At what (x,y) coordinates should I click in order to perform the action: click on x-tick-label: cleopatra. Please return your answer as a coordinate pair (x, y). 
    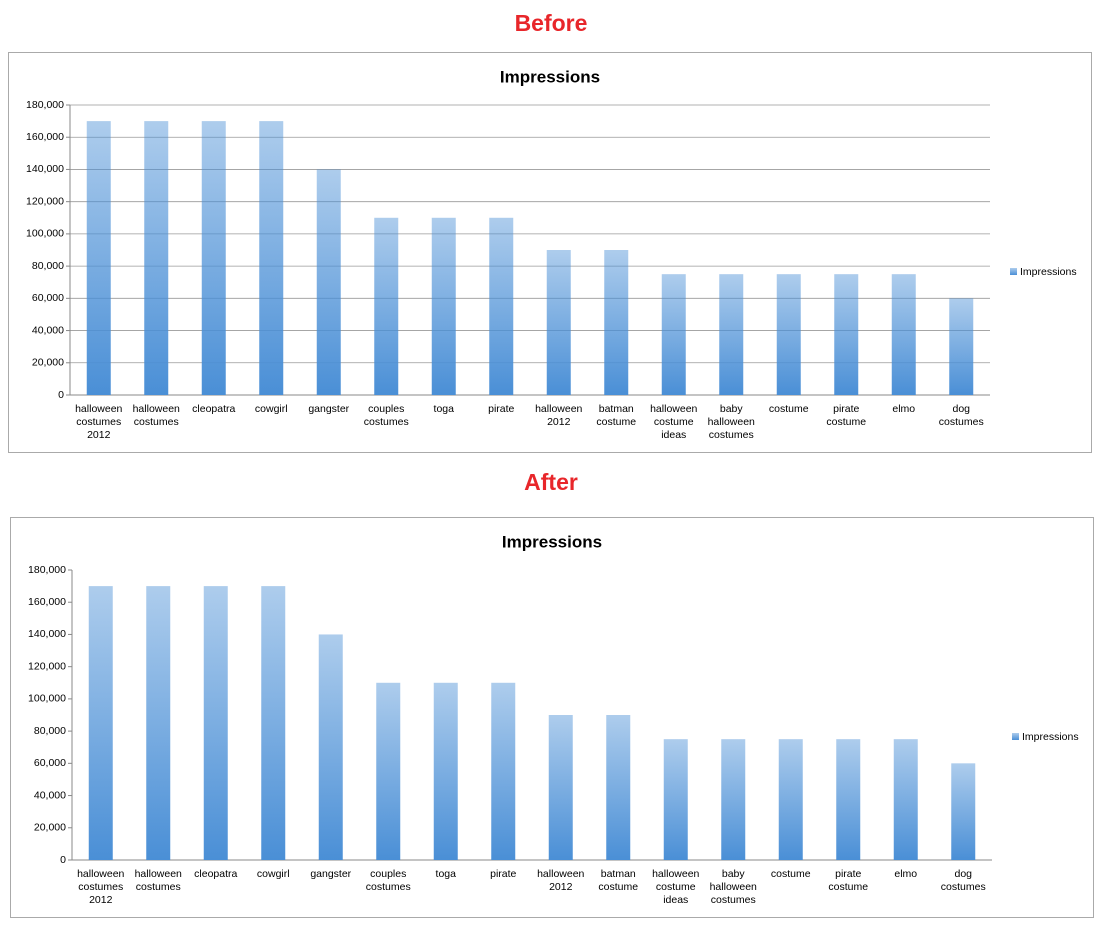
    Looking at the image, I should click on (214, 409).